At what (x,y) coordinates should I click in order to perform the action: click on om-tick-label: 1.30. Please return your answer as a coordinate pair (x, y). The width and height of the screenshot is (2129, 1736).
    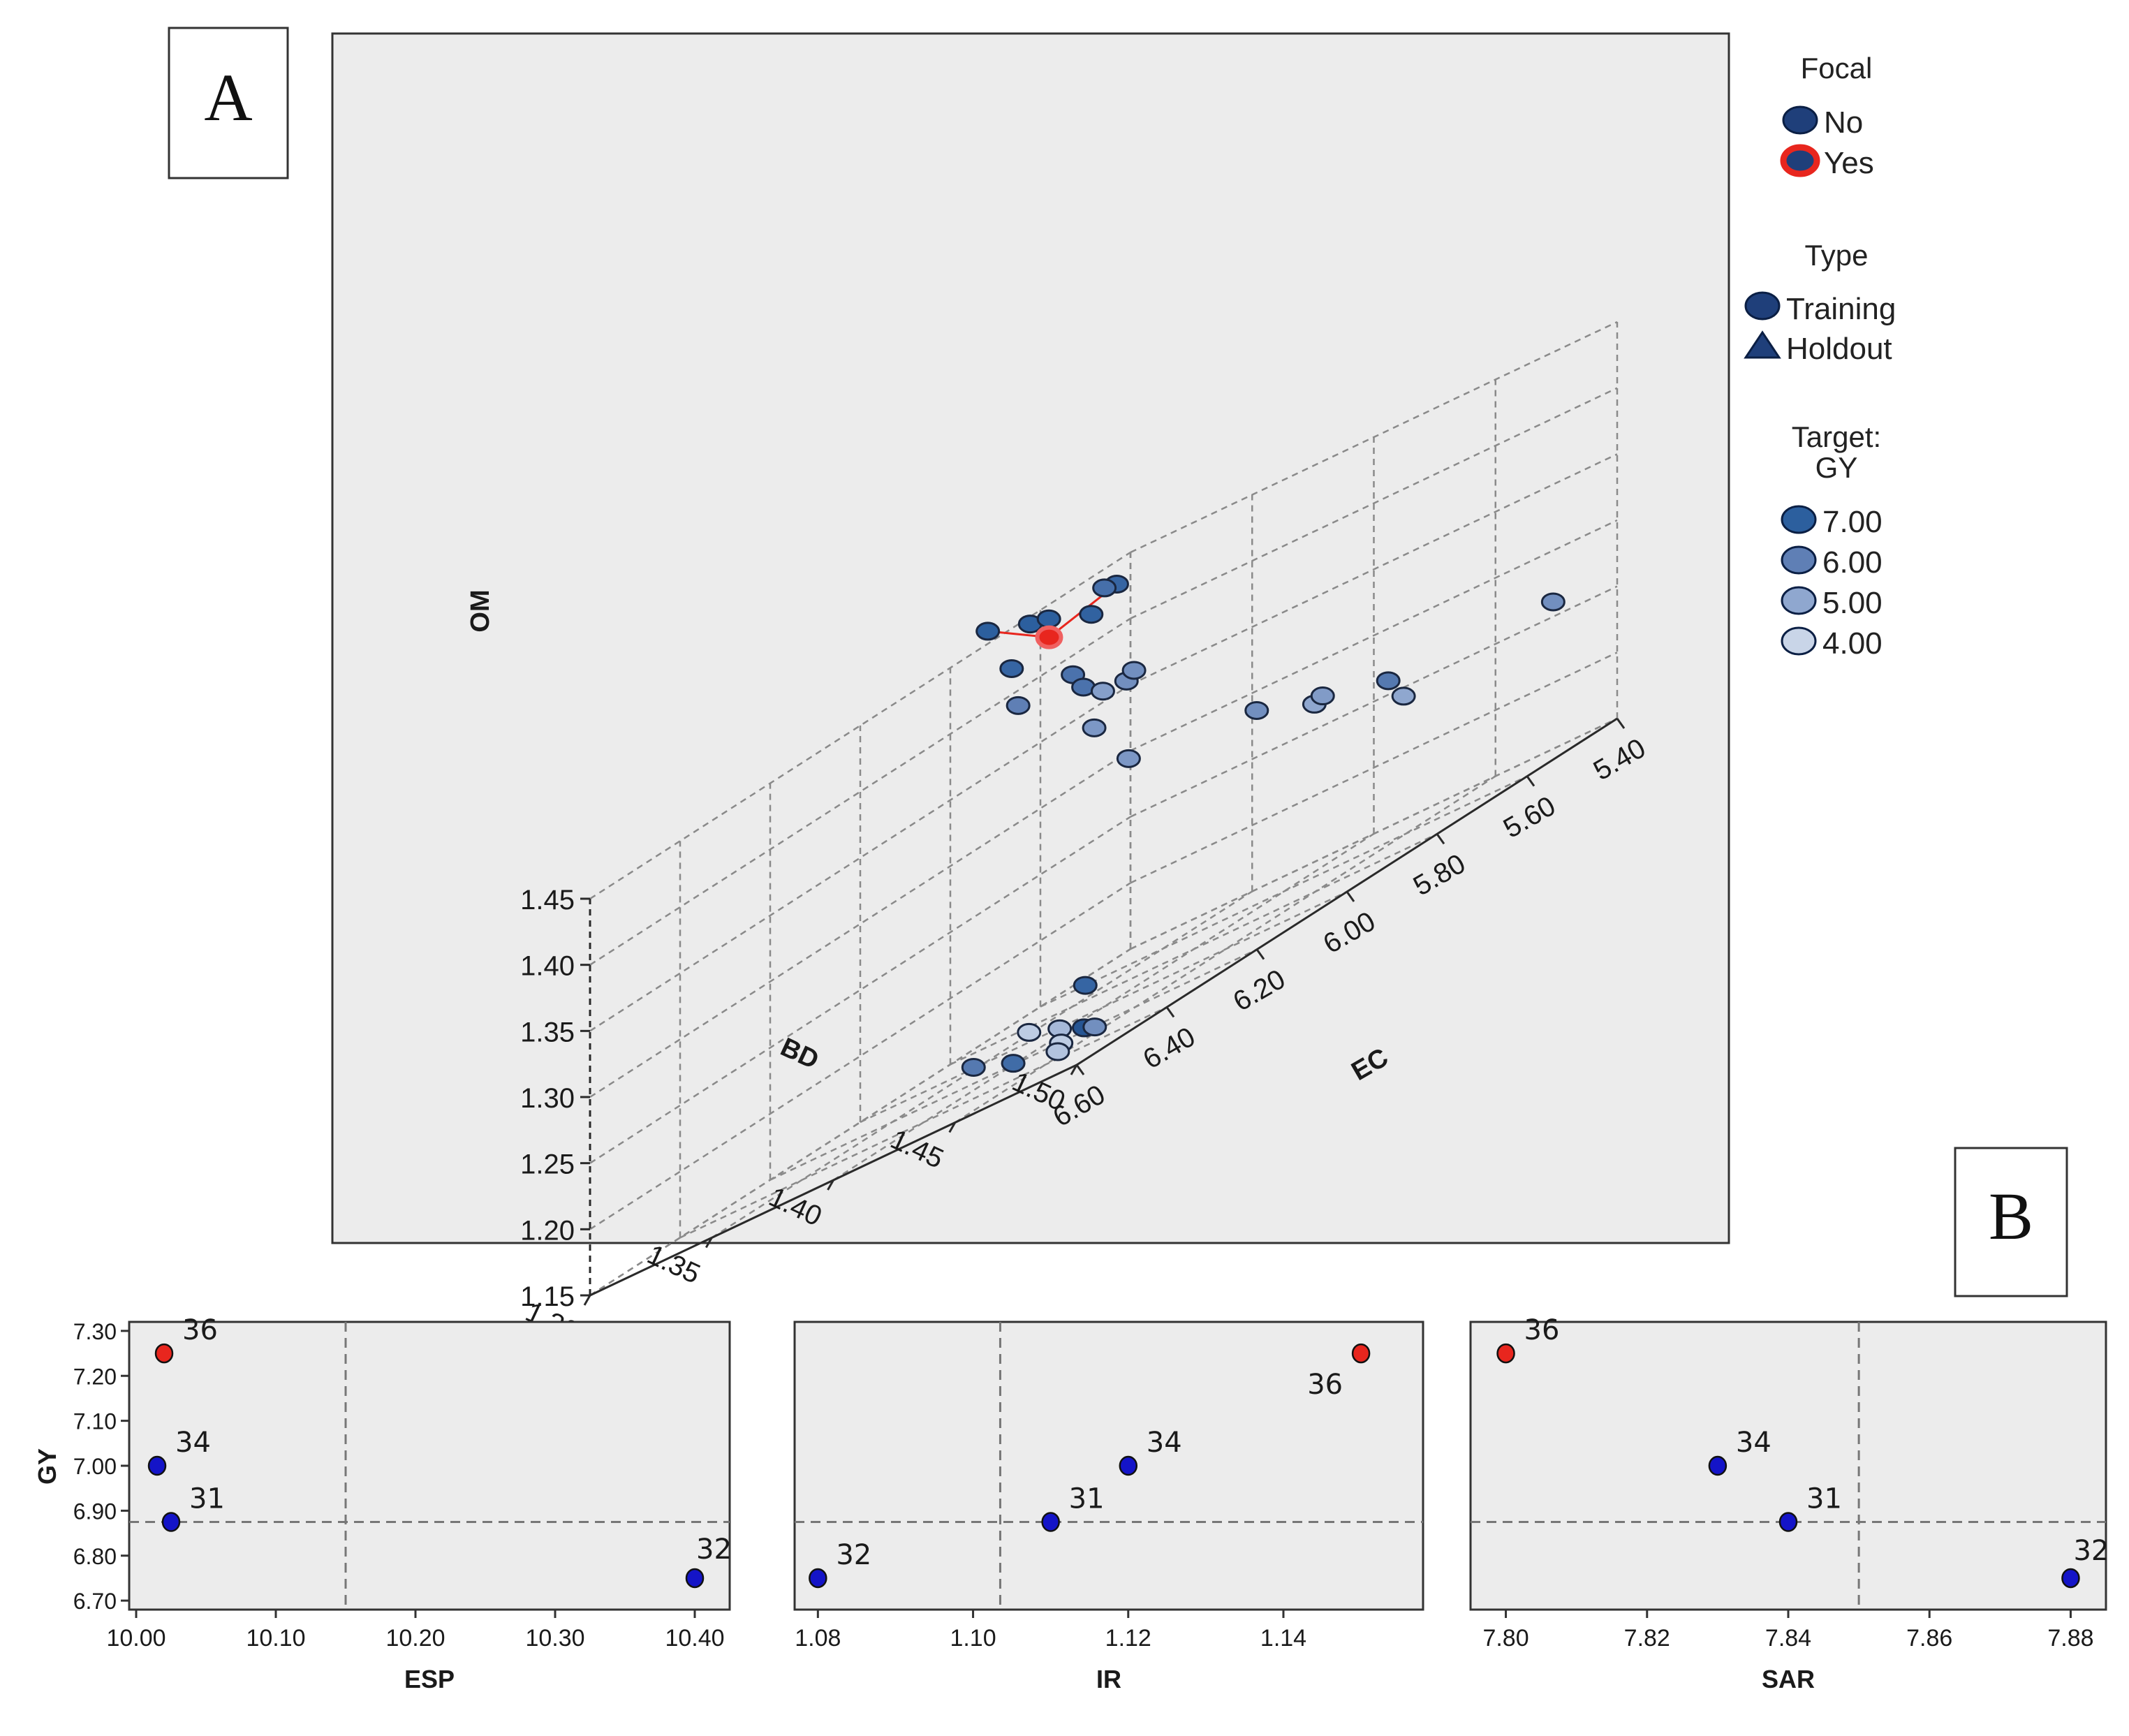
    Looking at the image, I should click on (547, 1098).